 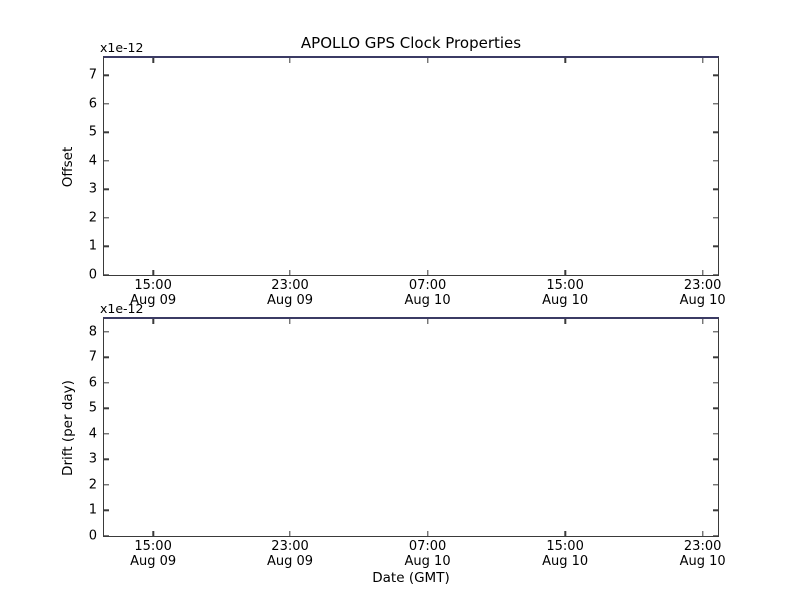 What do you see at coordinates (92, 332) in the screenshot?
I see `y-tick-label: 8` at bounding box center [92, 332].